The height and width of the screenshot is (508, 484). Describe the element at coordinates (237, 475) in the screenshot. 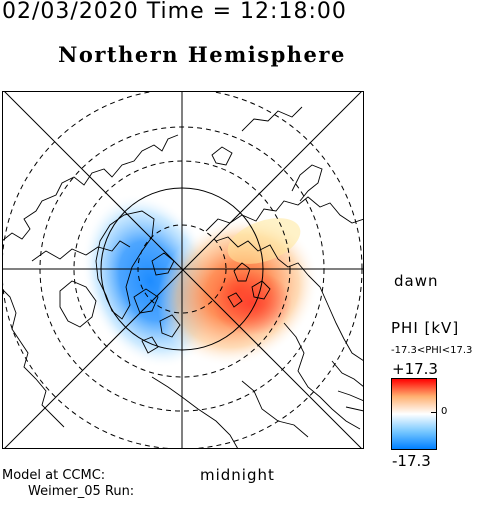

I see `midnight-label: midnight` at that location.